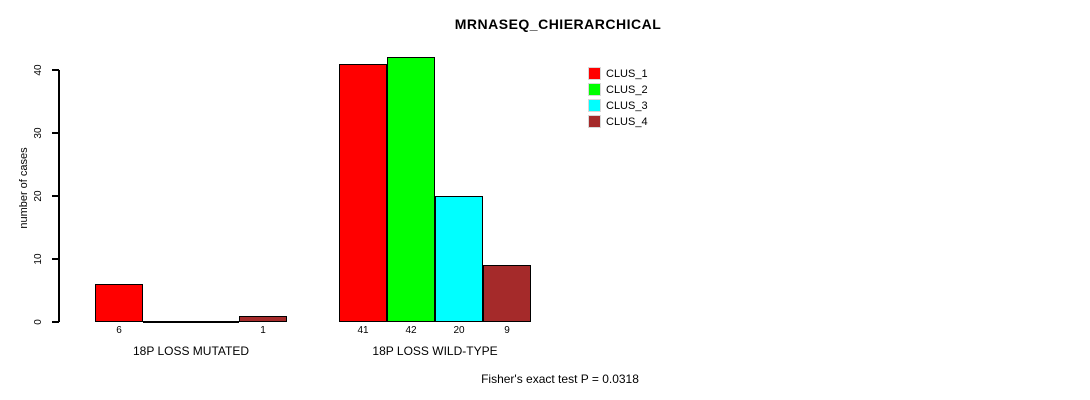 The image size is (1090, 400). Describe the element at coordinates (435, 351) in the screenshot. I see `x-category-label-wild-type: 18P LOSS WILD-TYPE` at that location.